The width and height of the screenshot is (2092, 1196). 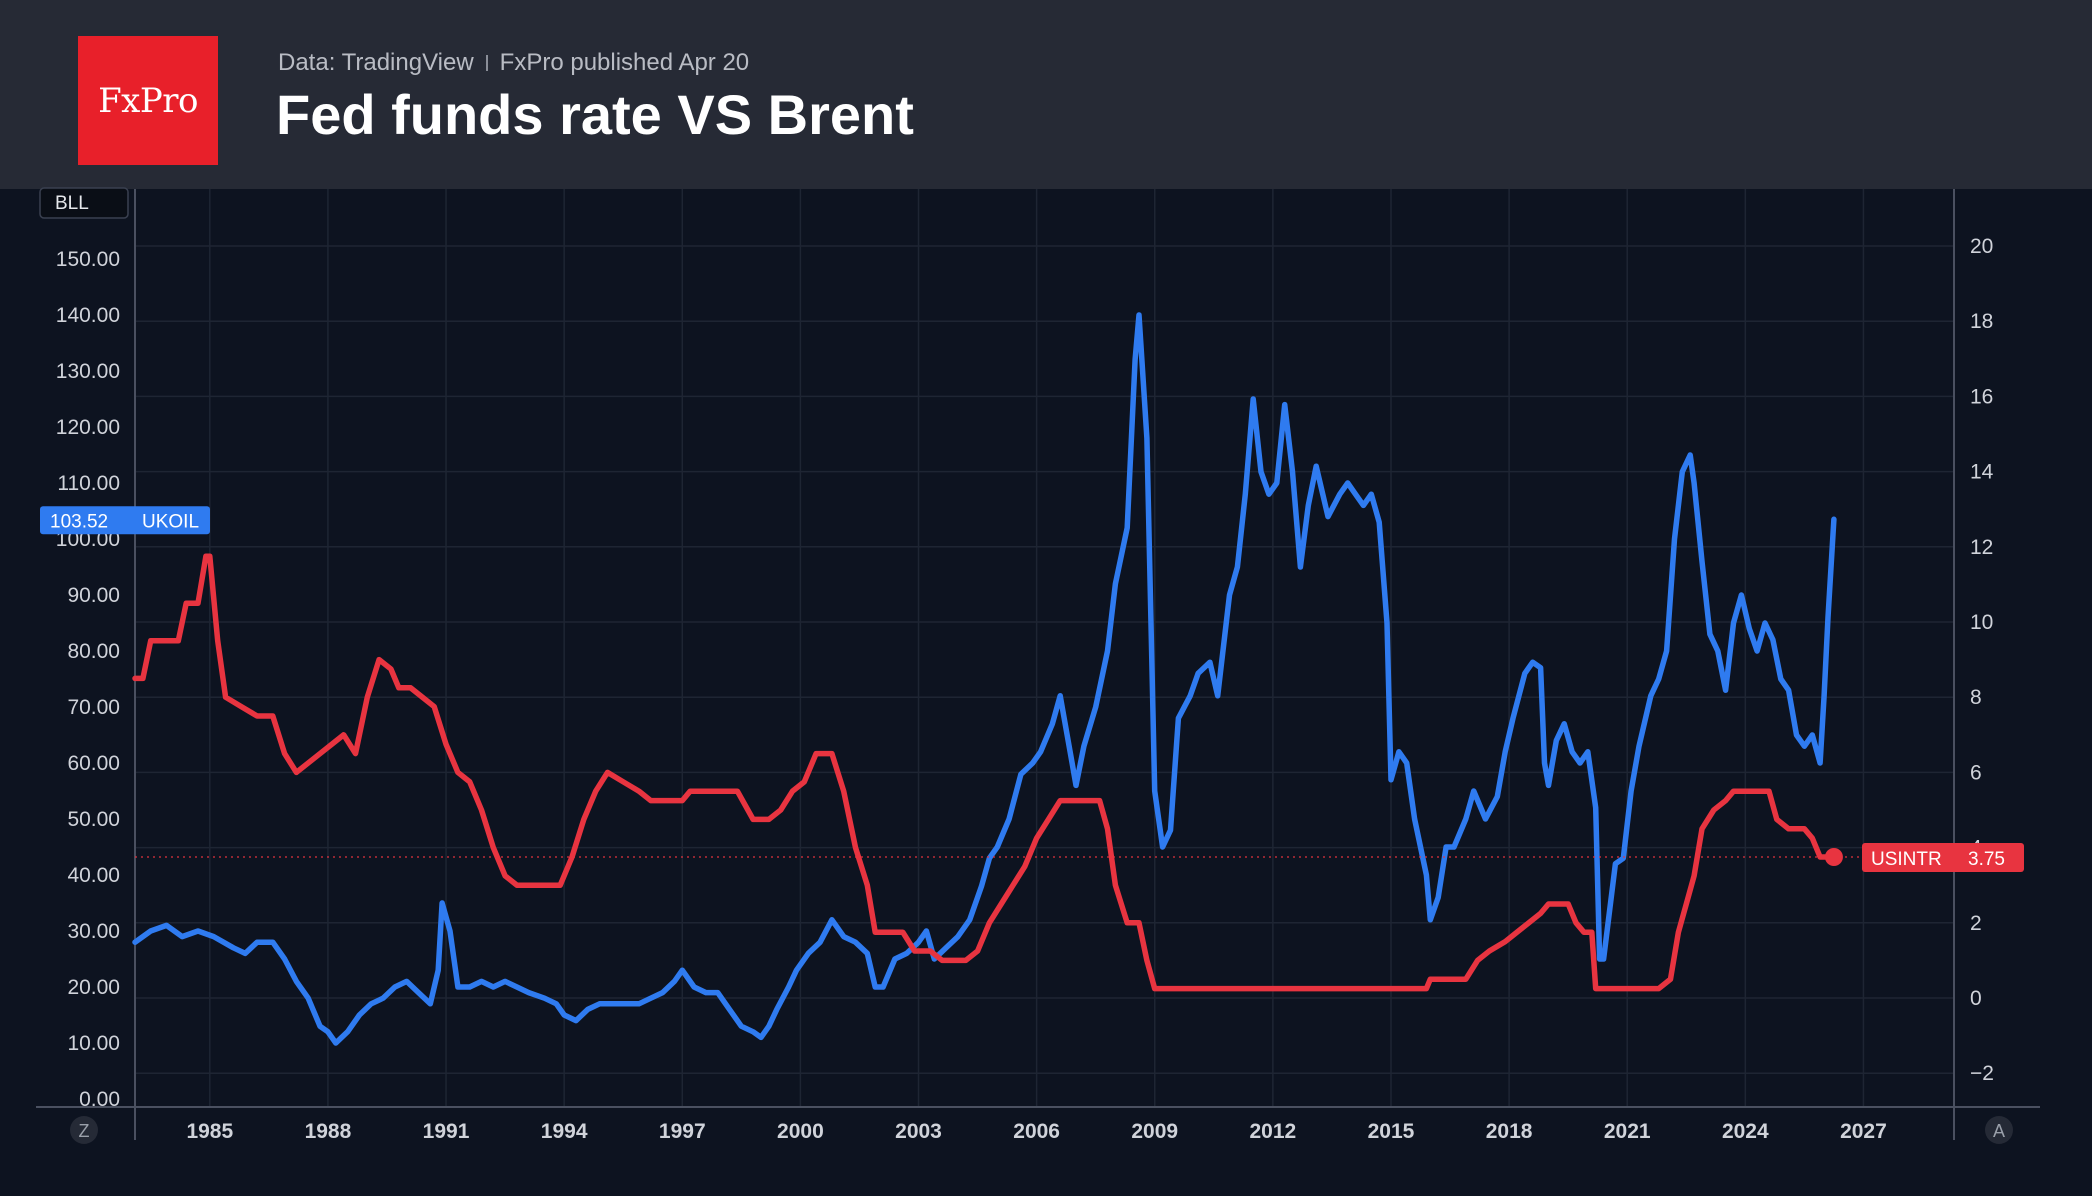 I want to click on right-axis-tick-label: 6, so click(x=1976, y=772).